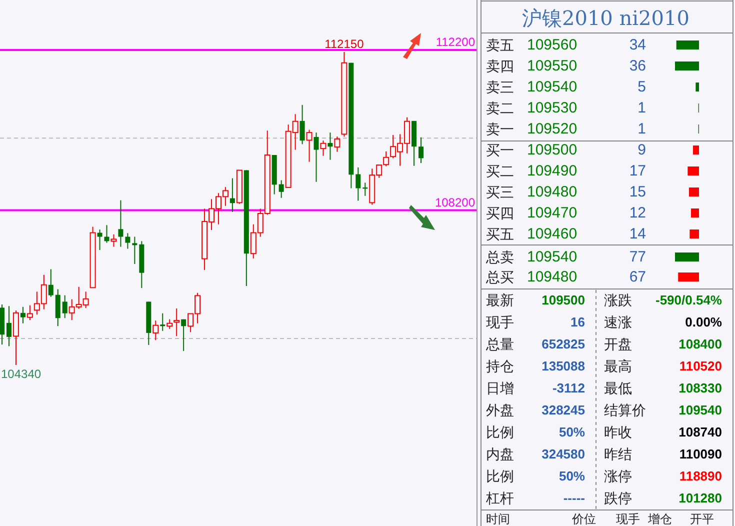  I want to click on text: 118890, so click(700, 476).